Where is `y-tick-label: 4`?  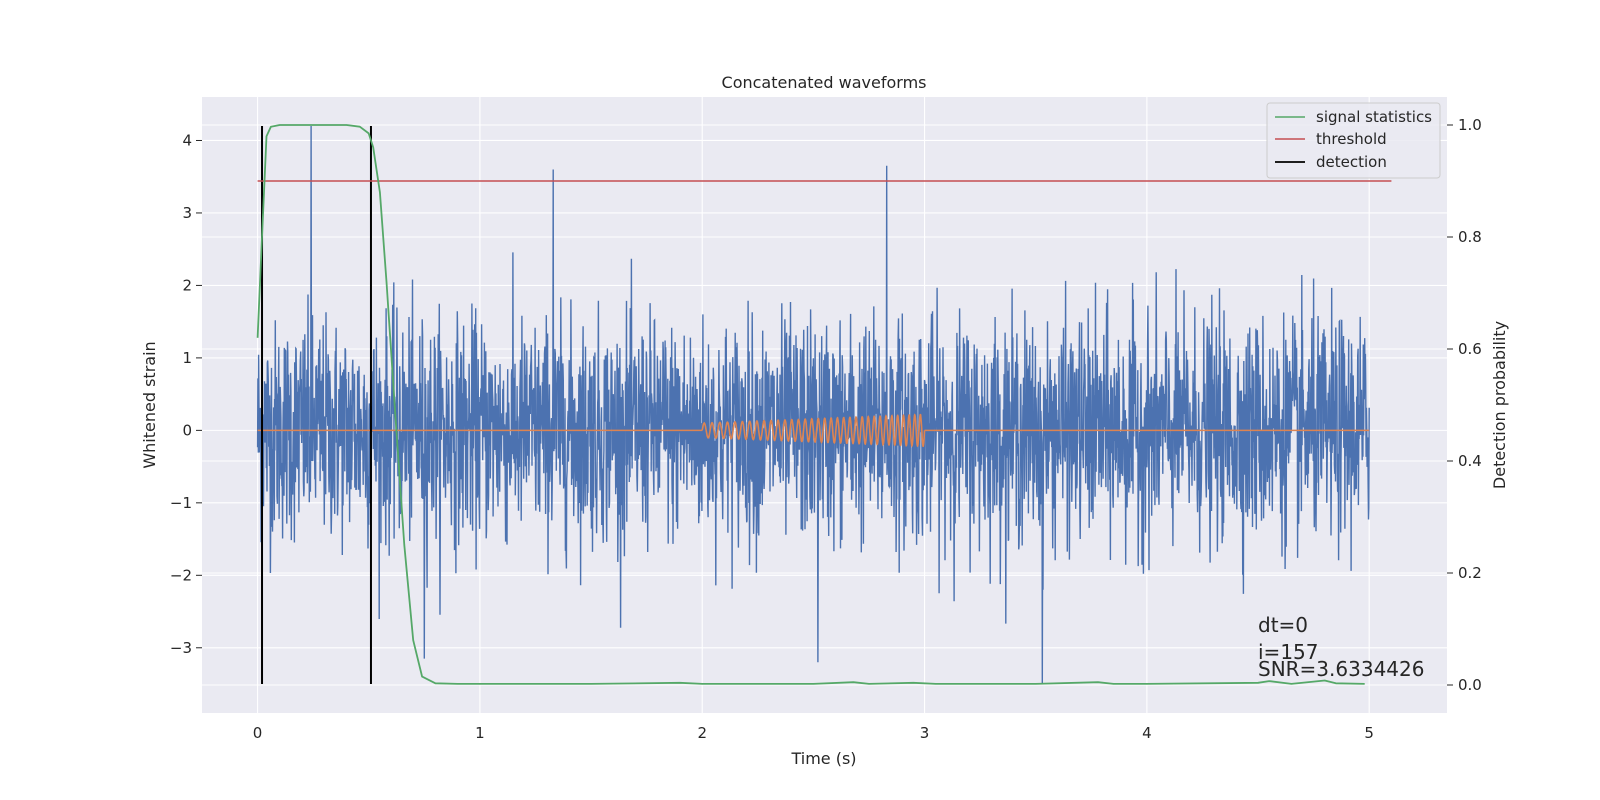
y-tick-label: 4 is located at coordinates (187, 140).